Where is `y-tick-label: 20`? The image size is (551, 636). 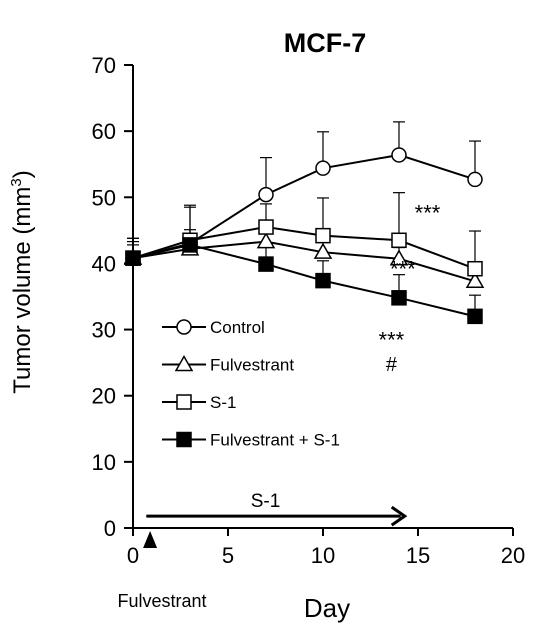
y-tick-label: 20 is located at coordinates (104, 396).